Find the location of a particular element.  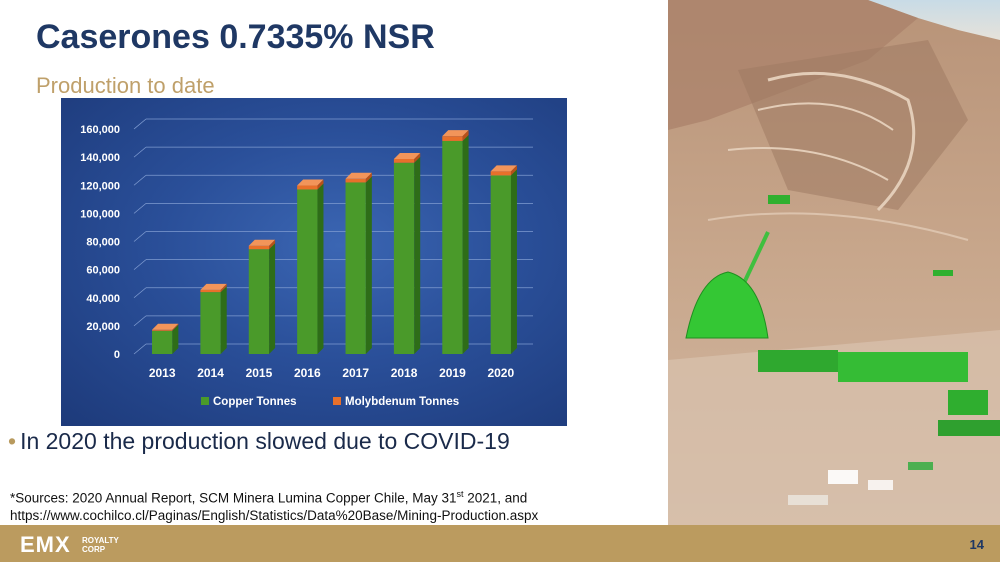

x-tick-label: 2013 is located at coordinates (162, 373).